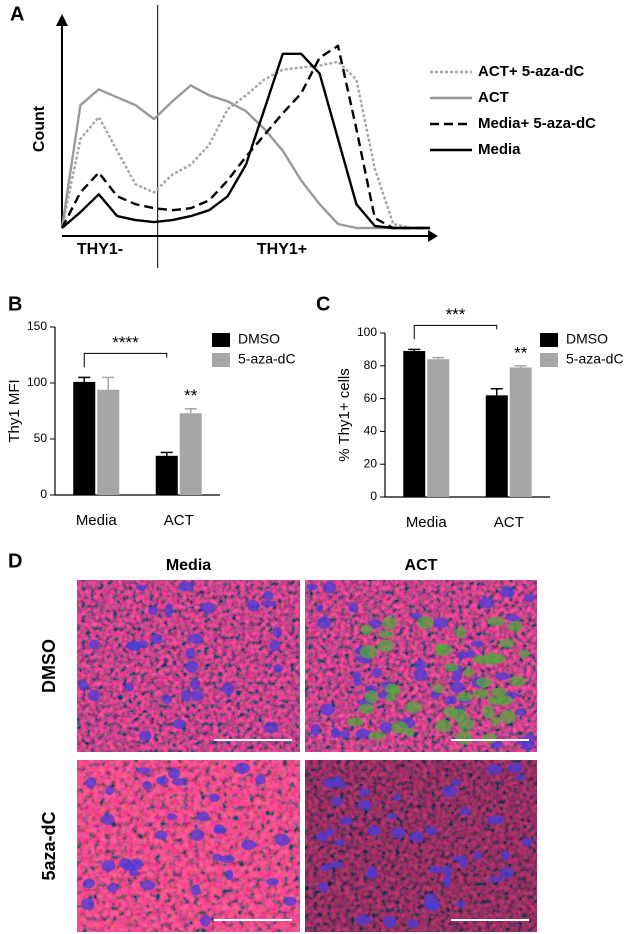  What do you see at coordinates (43, 494) in the screenshot?
I see `y-tick-label: 0` at bounding box center [43, 494].